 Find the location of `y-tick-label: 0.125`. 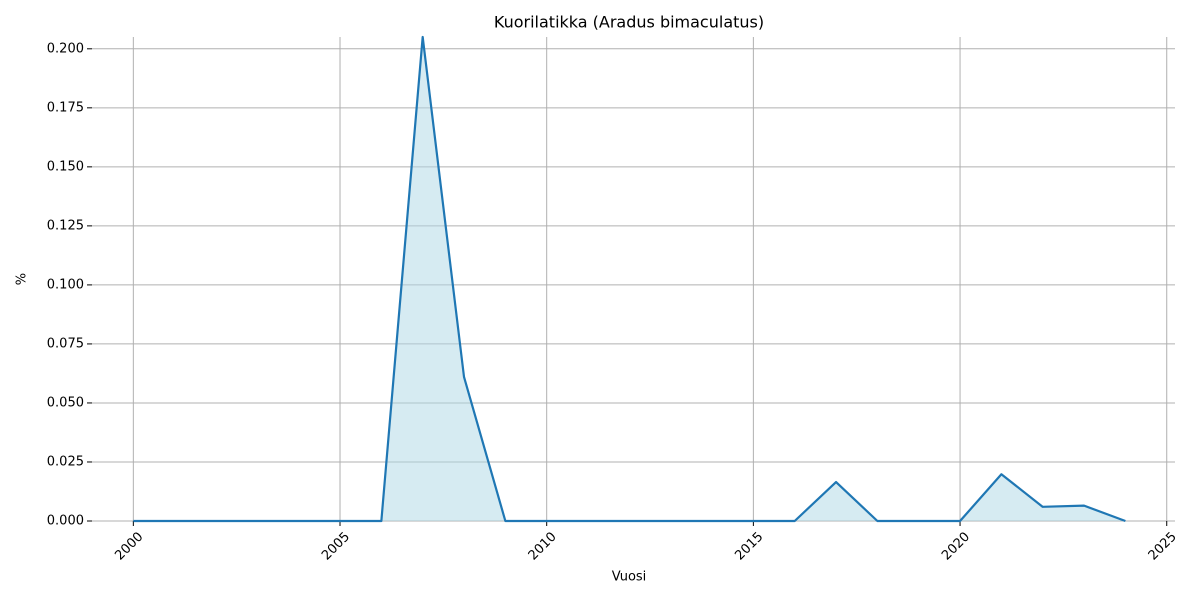

y-tick-label: 0.125 is located at coordinates (65, 225).